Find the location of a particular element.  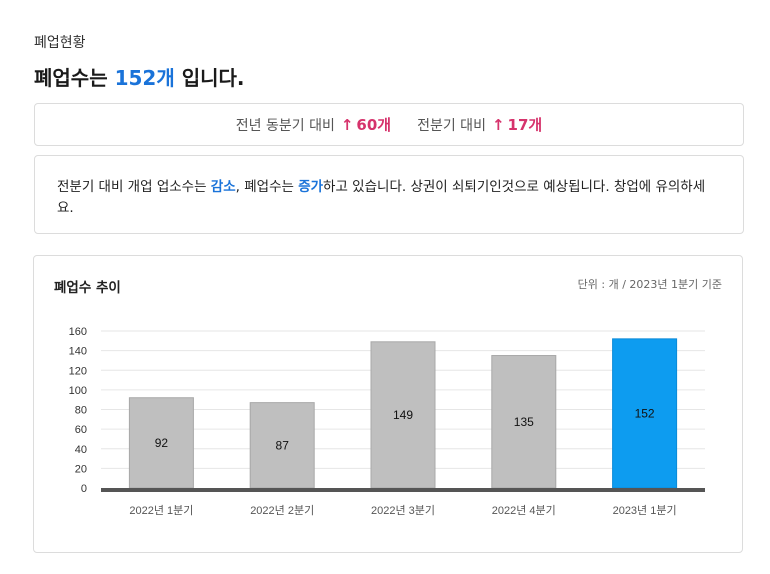

qoq-comparison: 전분기 대비 ↑ 17개 is located at coordinates (479, 124).